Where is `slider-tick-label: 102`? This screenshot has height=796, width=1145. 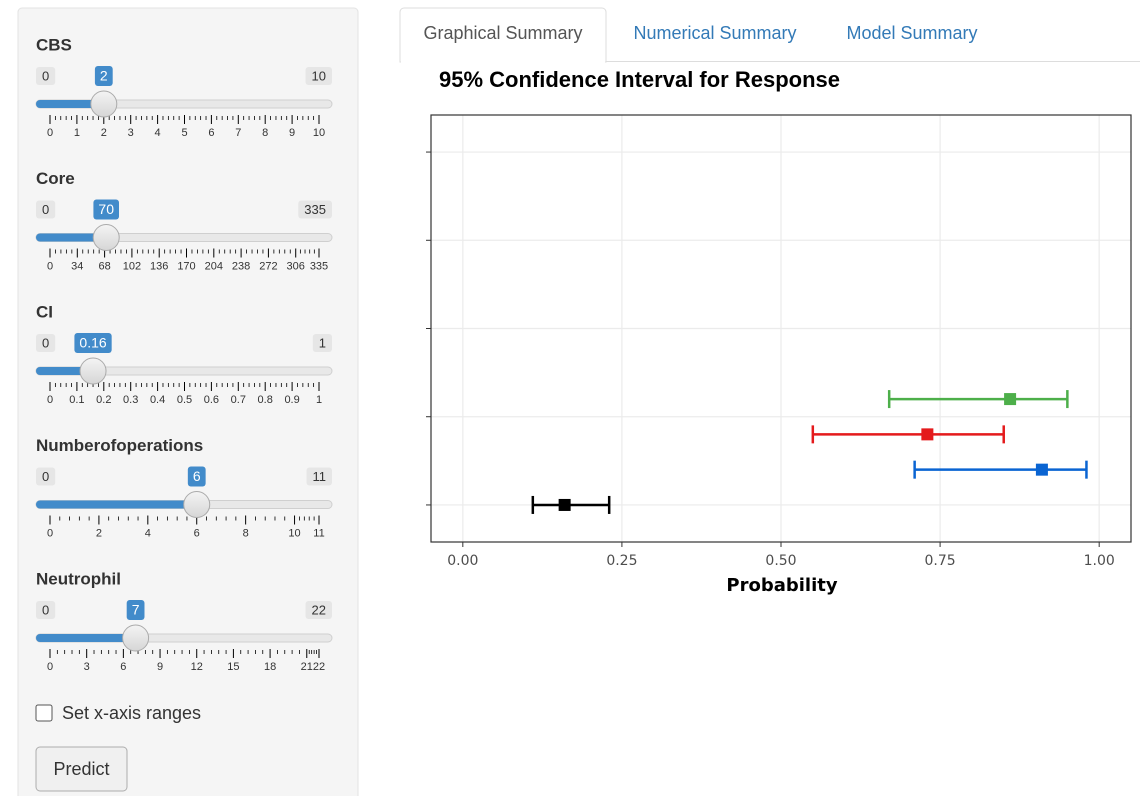 slider-tick-label: 102 is located at coordinates (132, 266).